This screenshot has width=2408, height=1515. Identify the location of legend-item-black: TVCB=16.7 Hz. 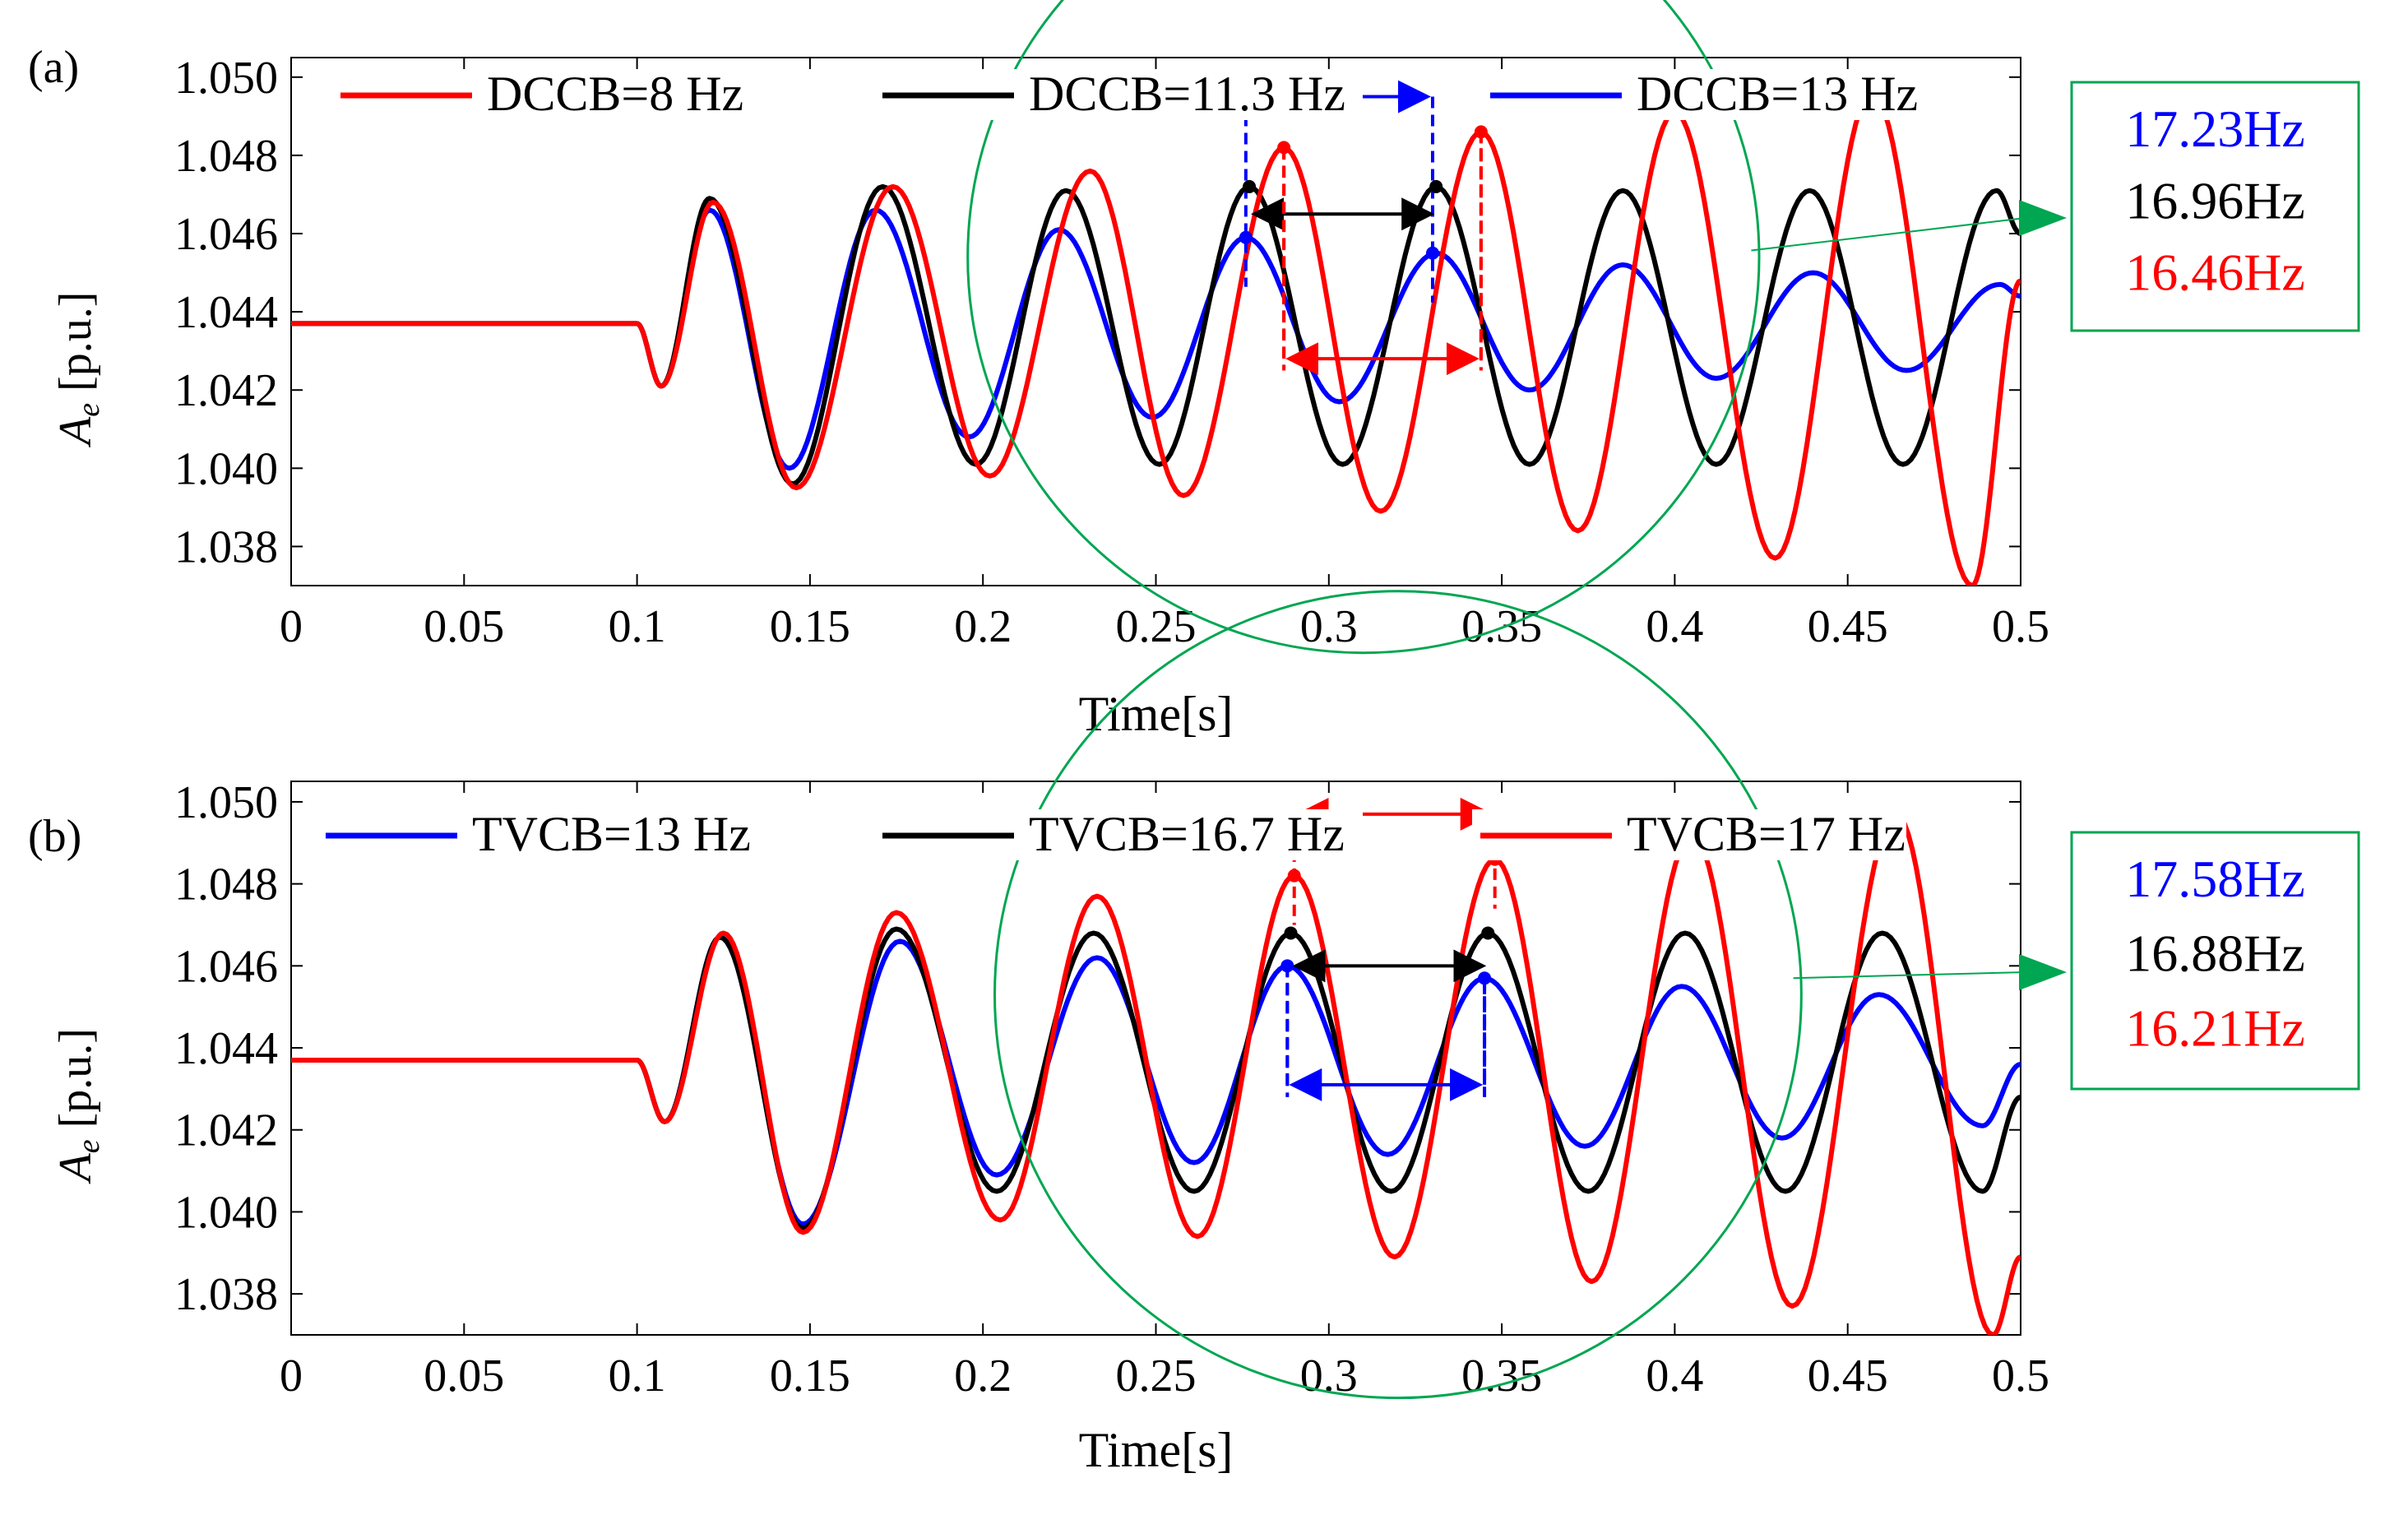
(1118, 834).